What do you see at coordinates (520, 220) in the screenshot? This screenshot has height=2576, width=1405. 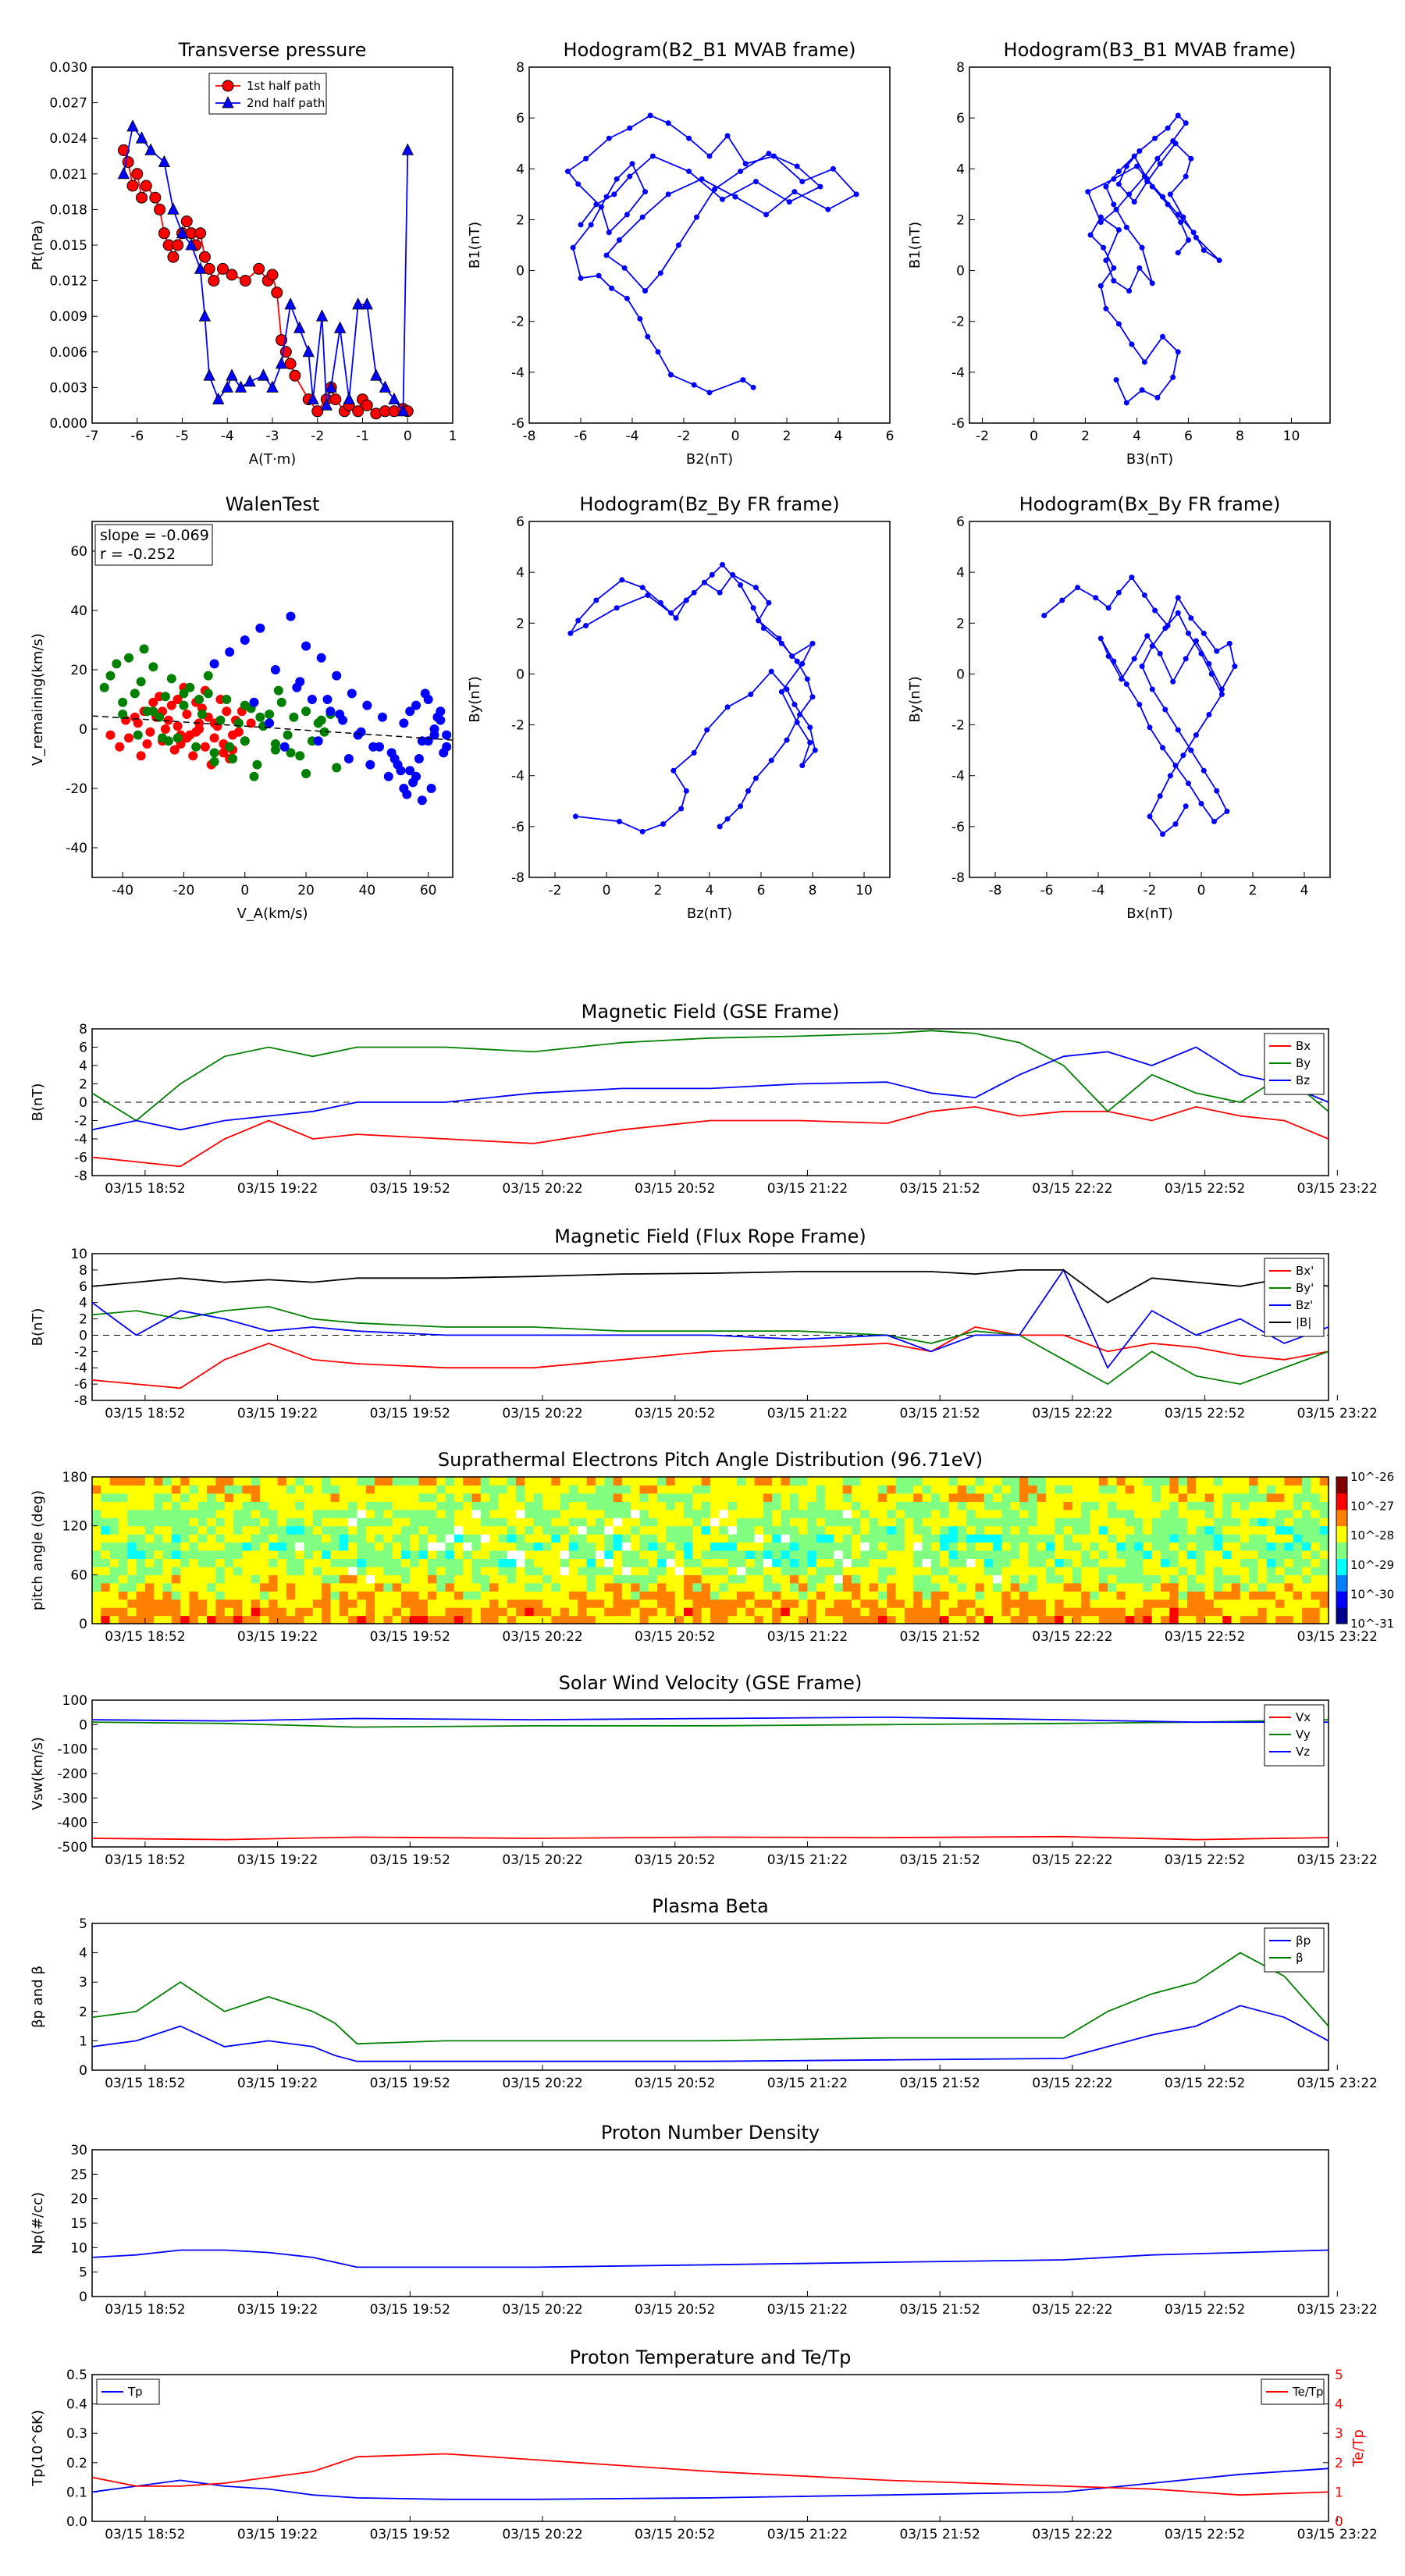 I see `y-tick-label: 2` at bounding box center [520, 220].